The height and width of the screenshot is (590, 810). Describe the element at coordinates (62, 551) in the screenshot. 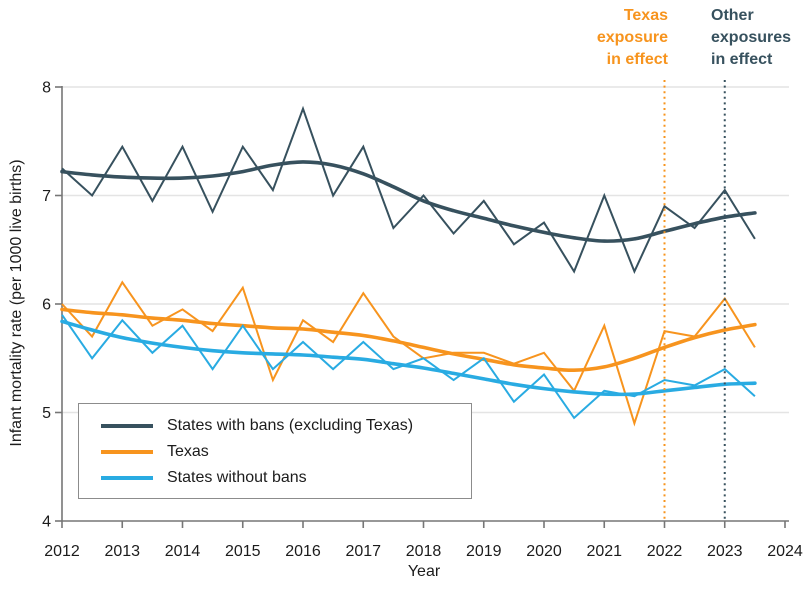

I see `x-tick-label: 2012` at that location.